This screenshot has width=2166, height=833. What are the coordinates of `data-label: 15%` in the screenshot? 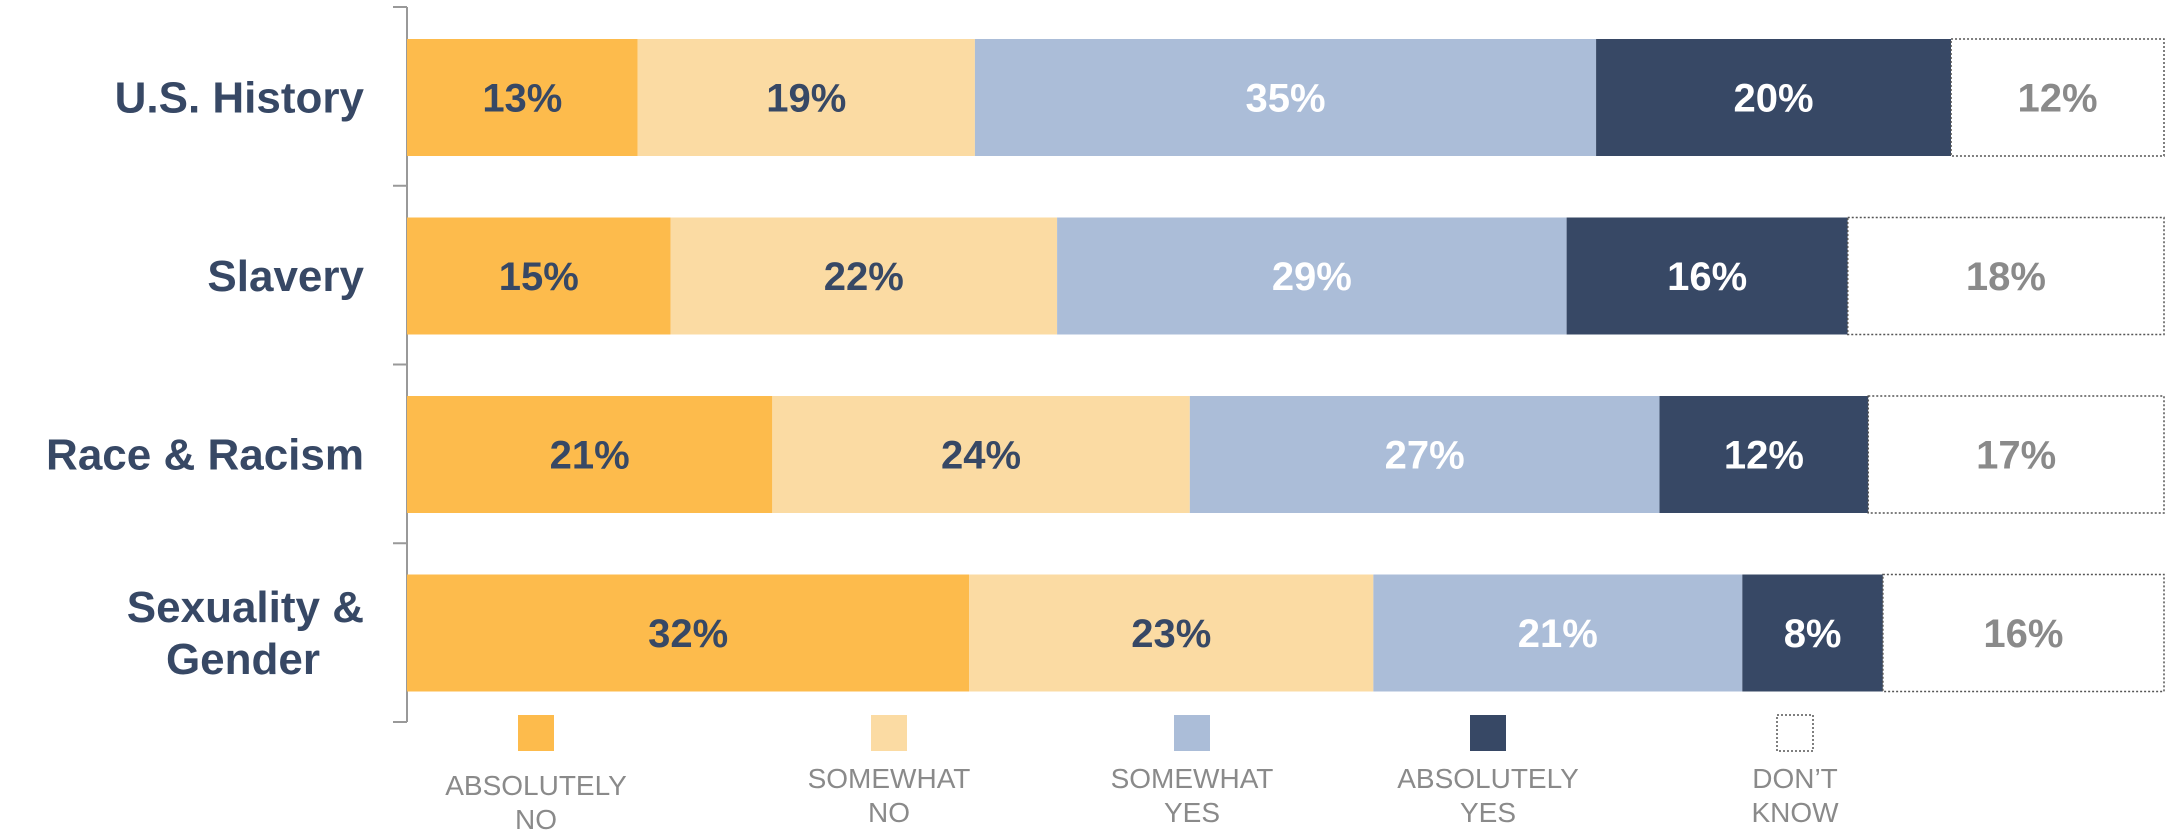 It's located at (539, 277).